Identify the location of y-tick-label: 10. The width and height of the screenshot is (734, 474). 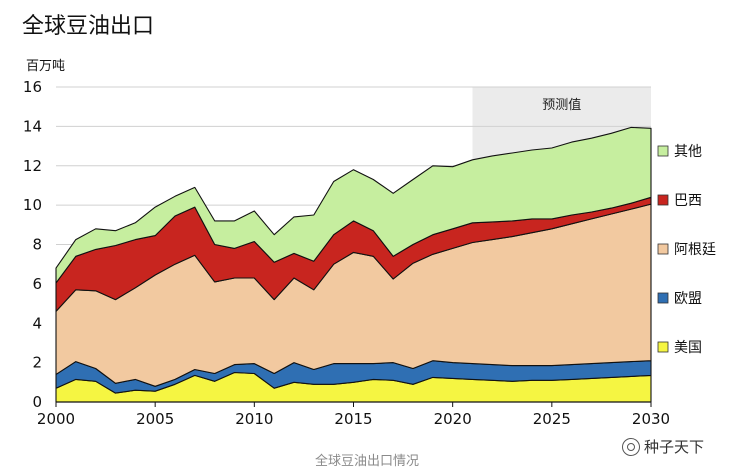
(32, 205).